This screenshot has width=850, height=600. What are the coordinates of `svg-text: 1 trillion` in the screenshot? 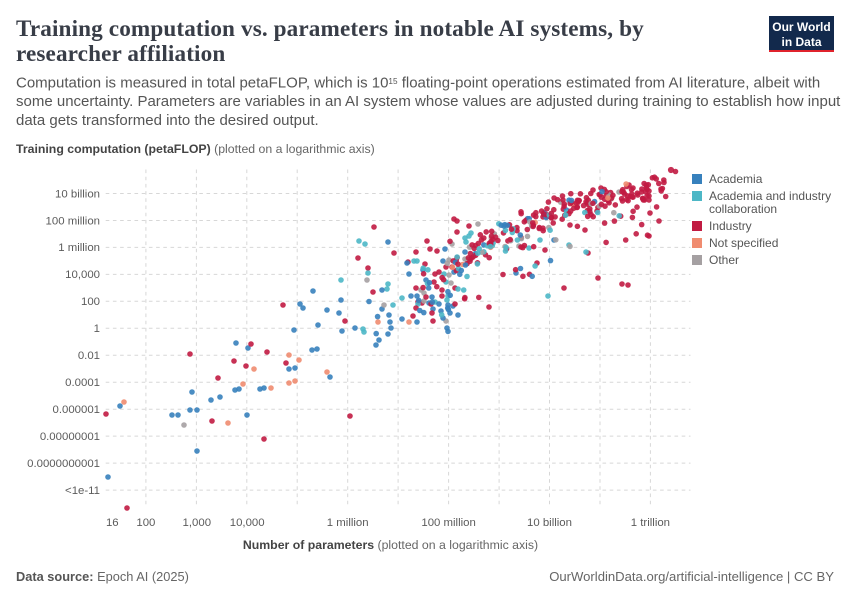 It's located at (650, 523).